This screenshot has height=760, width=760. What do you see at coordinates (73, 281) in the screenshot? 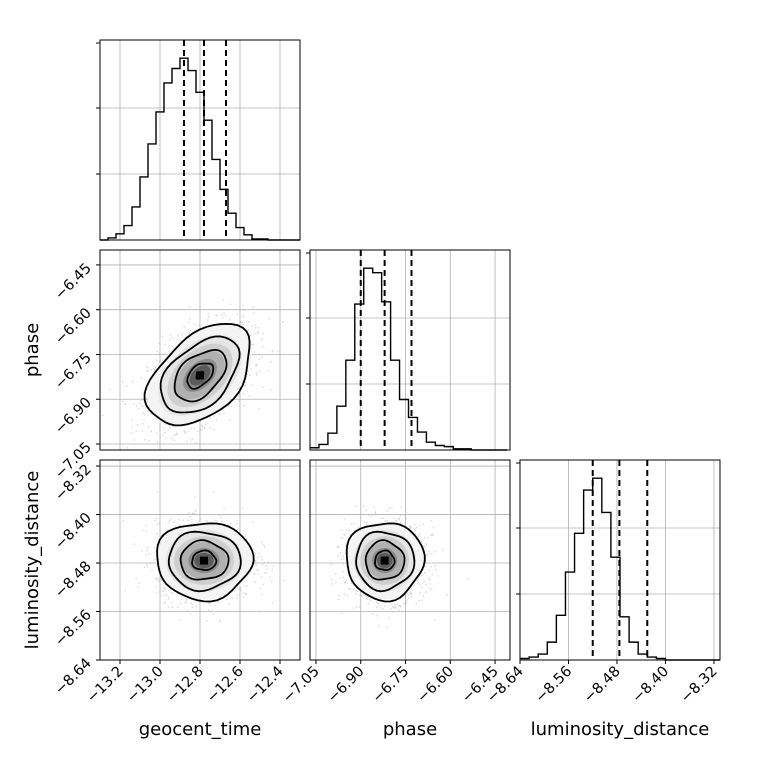
I see `y-tick-label: −6.45` at bounding box center [73, 281].